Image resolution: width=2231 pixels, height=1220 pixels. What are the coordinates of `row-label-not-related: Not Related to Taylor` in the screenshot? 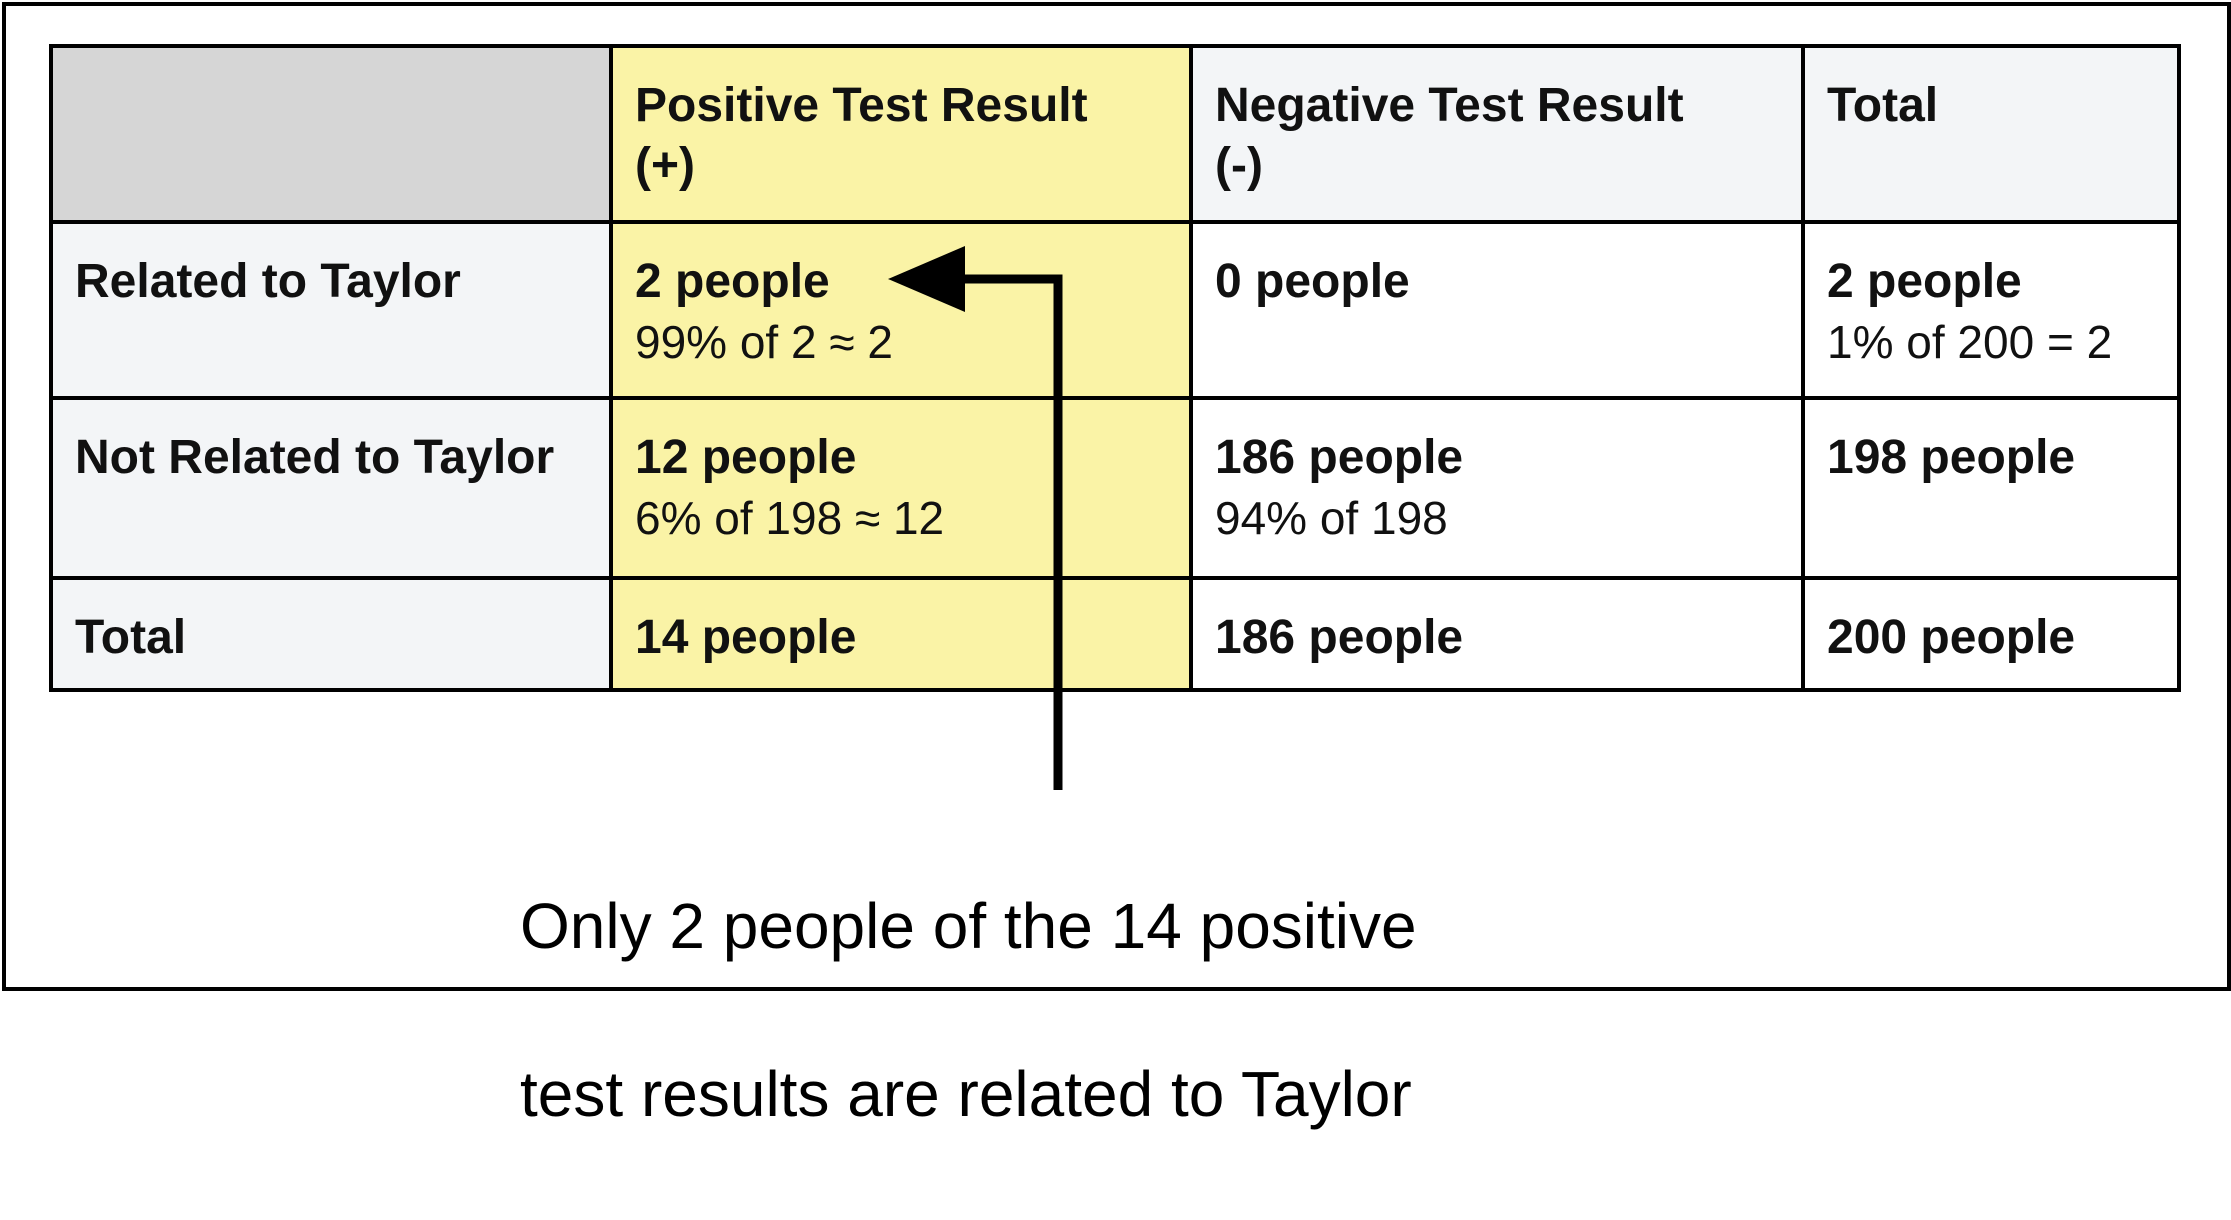 It's located at (331, 488).